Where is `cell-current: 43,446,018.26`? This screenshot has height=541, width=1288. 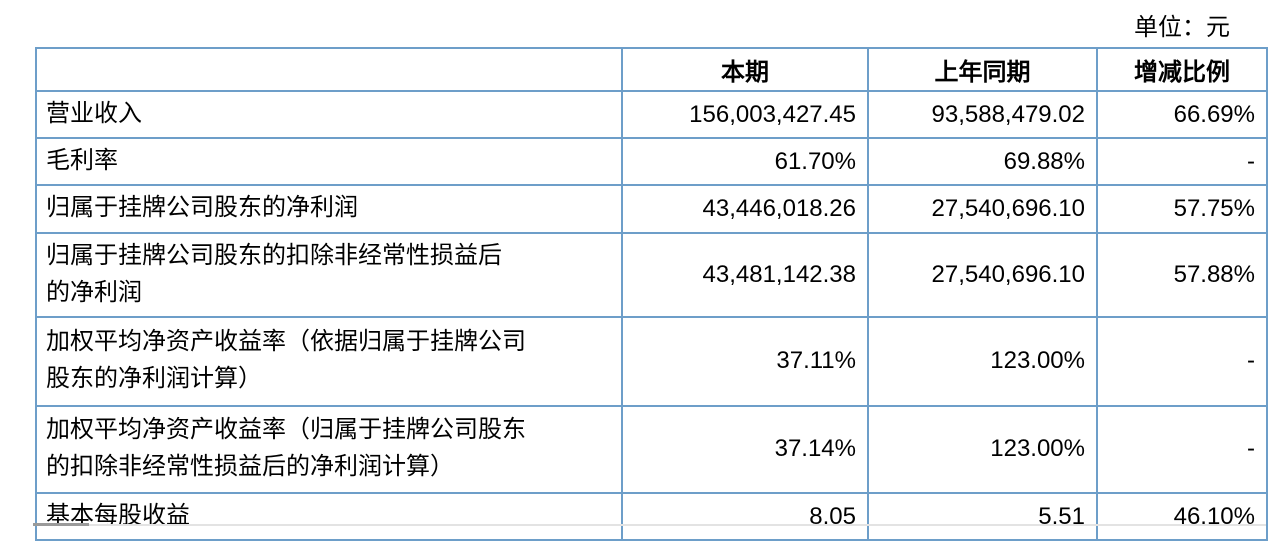 cell-current: 43,446,018.26 is located at coordinates (745, 209).